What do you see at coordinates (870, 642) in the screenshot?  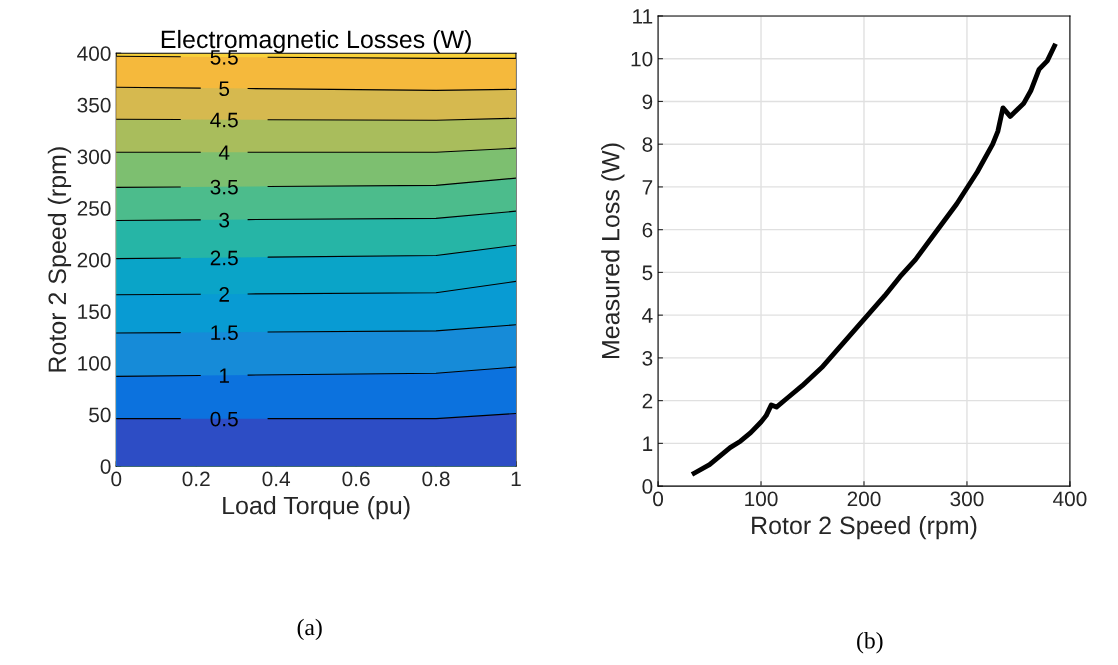 I see `text: (b)` at bounding box center [870, 642].